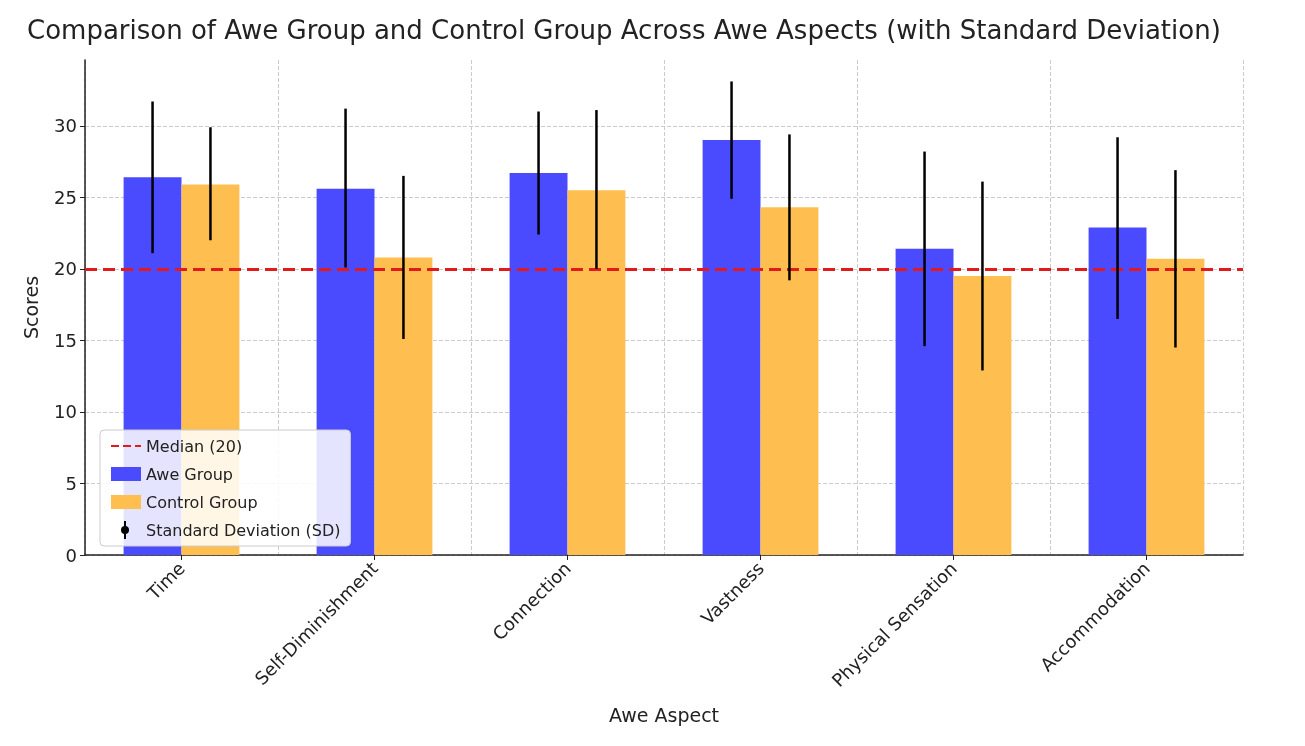  What do you see at coordinates (624, 30) in the screenshot?
I see `chart-title: Comparison of Awe Group and Control Group Across Awe Aspects (with Standard Deviation)` at bounding box center [624, 30].